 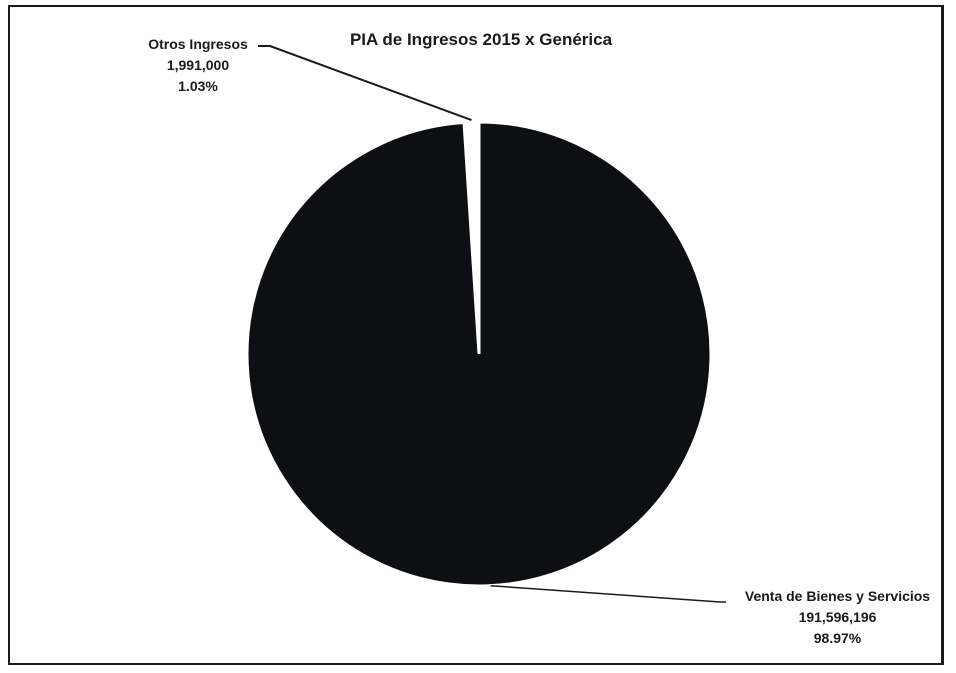 I want to click on slice-label-otros-ingresos: Otros Ingresos, so click(x=198, y=44).